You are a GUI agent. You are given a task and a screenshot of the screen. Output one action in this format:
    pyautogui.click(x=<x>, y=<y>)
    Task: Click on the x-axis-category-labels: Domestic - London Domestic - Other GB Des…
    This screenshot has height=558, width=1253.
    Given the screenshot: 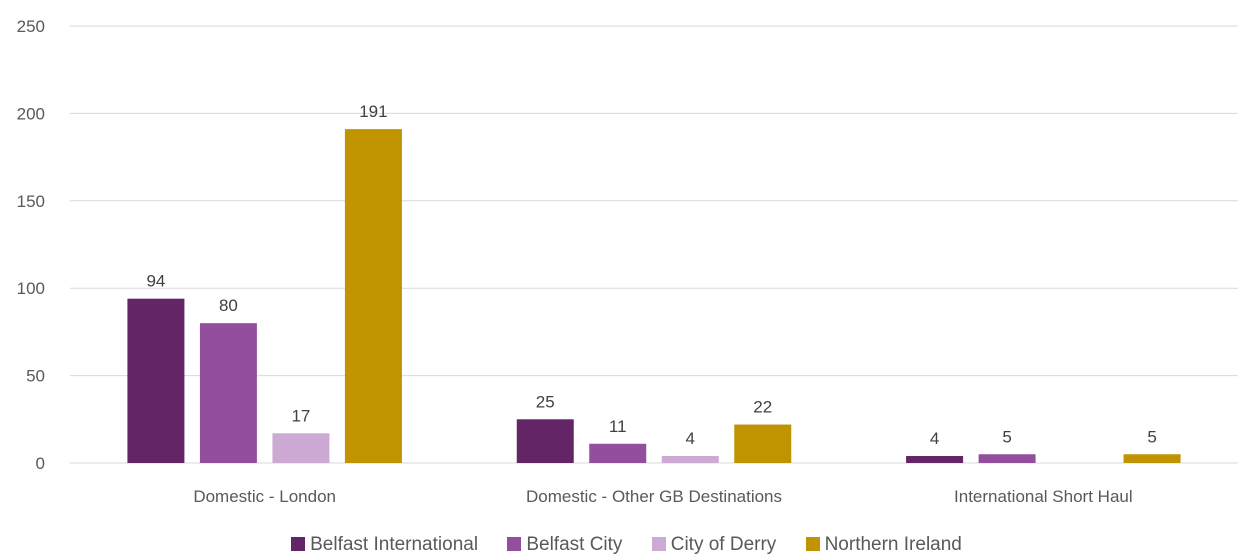 What is the action you would take?
    pyautogui.click(x=662, y=496)
    